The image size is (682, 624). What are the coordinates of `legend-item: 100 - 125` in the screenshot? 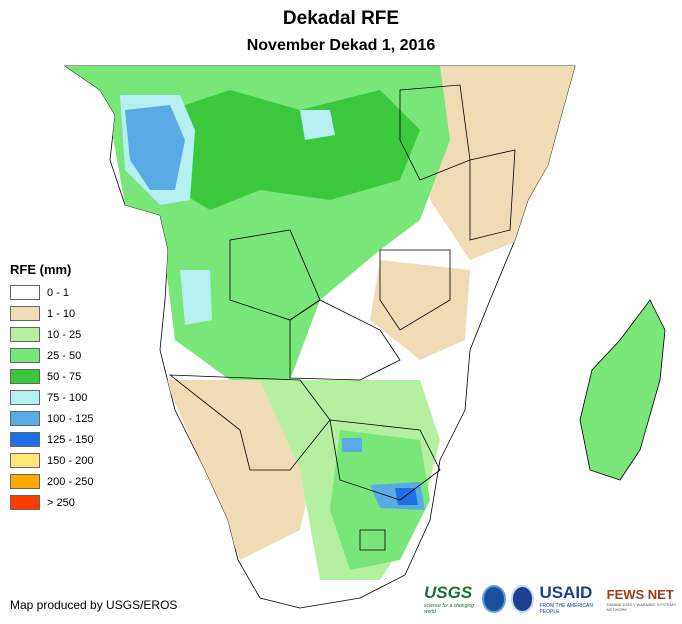 It's located at (51, 418).